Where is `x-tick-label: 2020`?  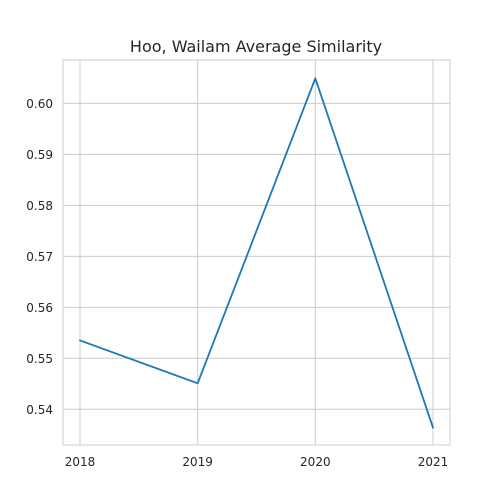 x-tick-label: 2020 is located at coordinates (315, 462).